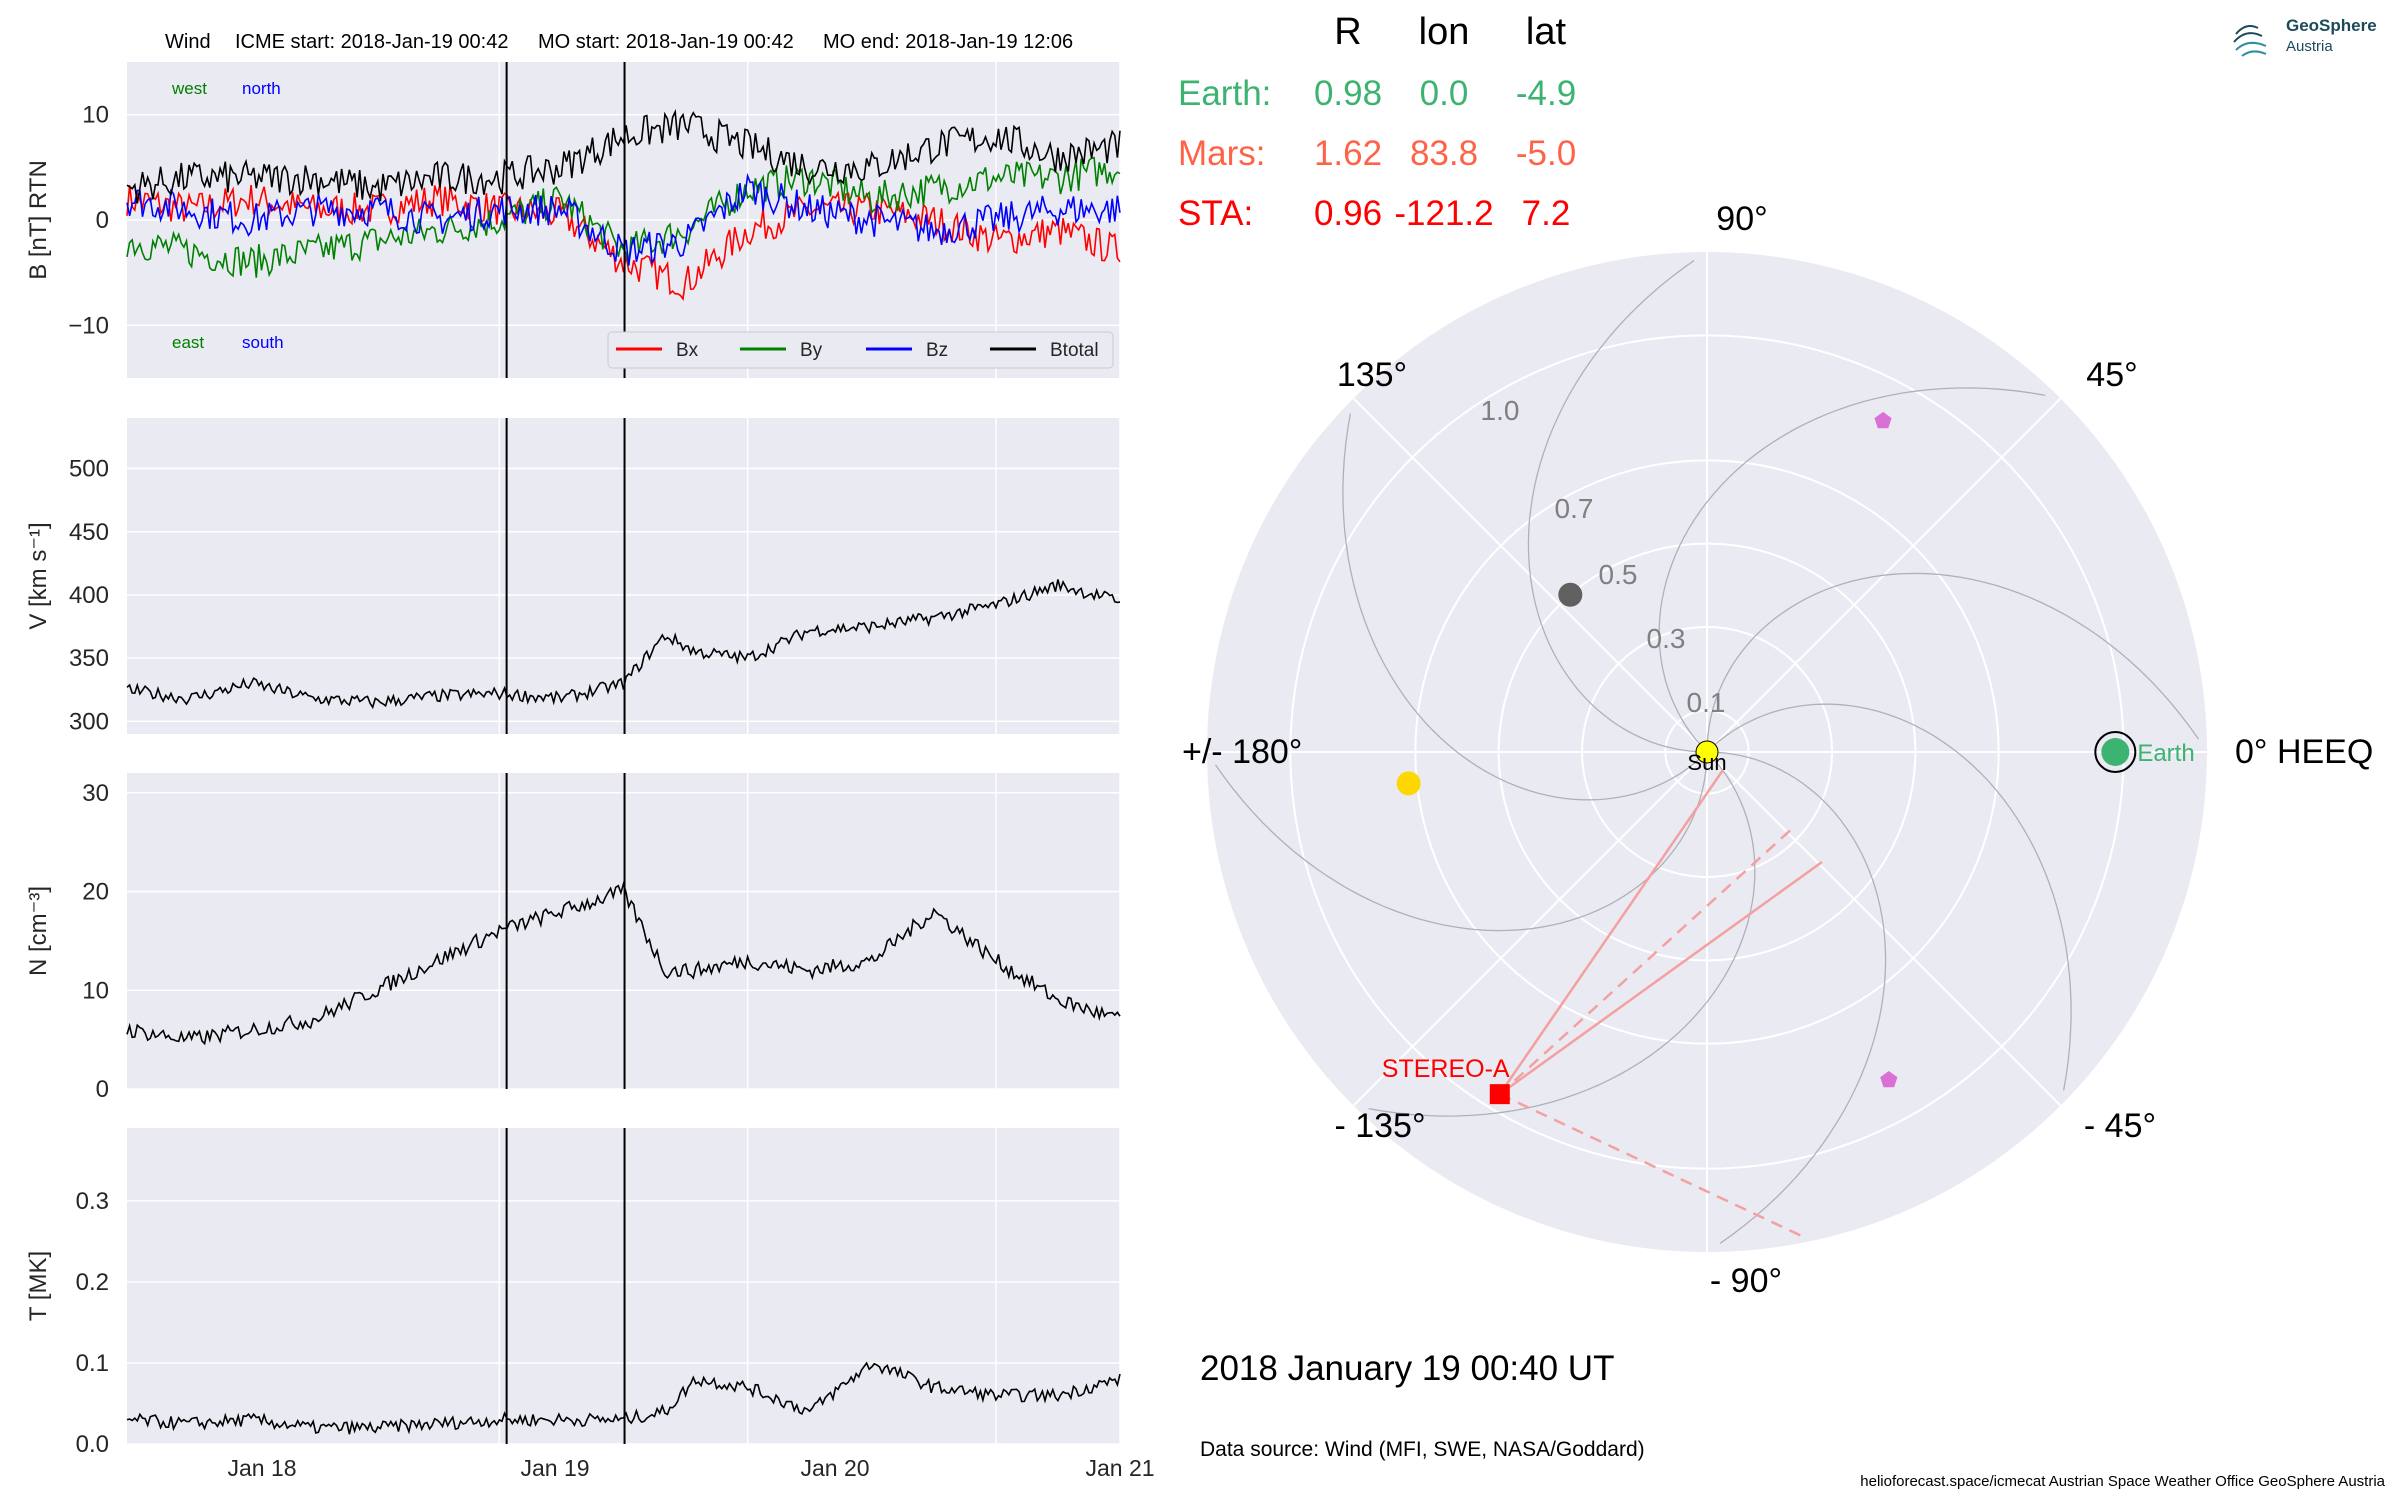 Image resolution: width=2400 pixels, height=1500 pixels. I want to click on y-tick-label: 0.1, so click(92, 1363).